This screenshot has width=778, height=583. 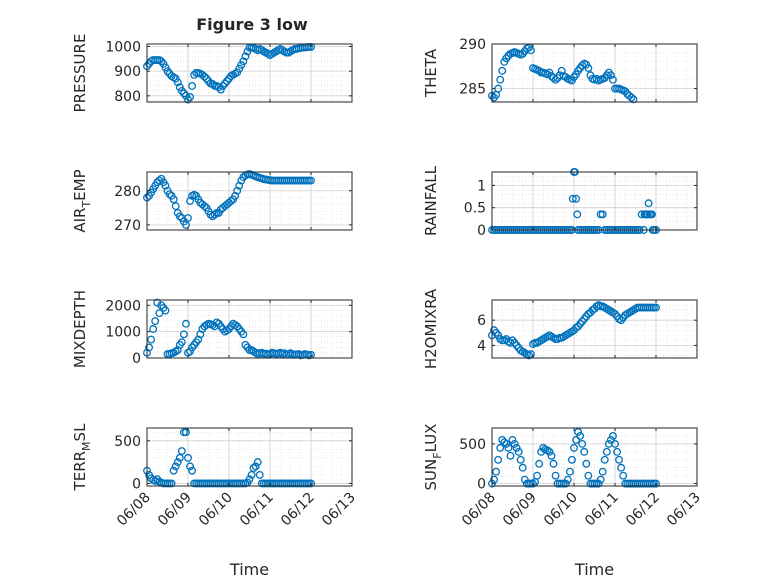 I want to click on series-h2omixra, so click(x=574, y=330).